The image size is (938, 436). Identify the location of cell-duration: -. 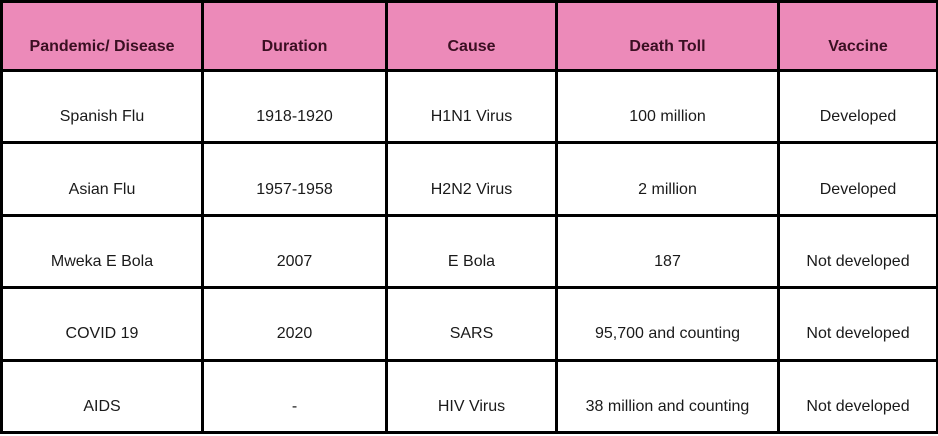
(294, 396).